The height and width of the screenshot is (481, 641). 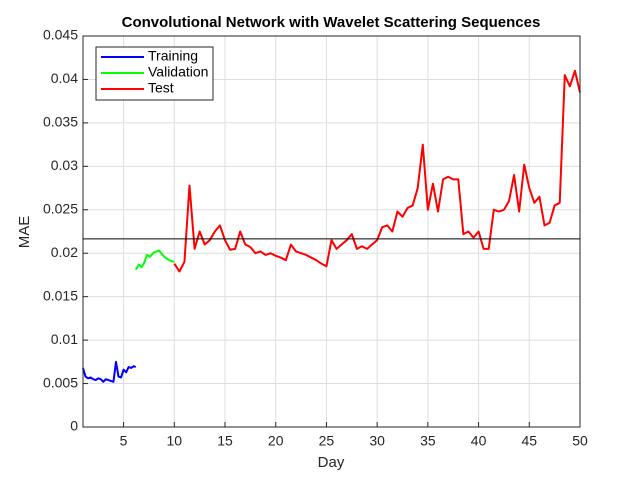 What do you see at coordinates (580, 441) in the screenshot?
I see `x-tick-label: 50` at bounding box center [580, 441].